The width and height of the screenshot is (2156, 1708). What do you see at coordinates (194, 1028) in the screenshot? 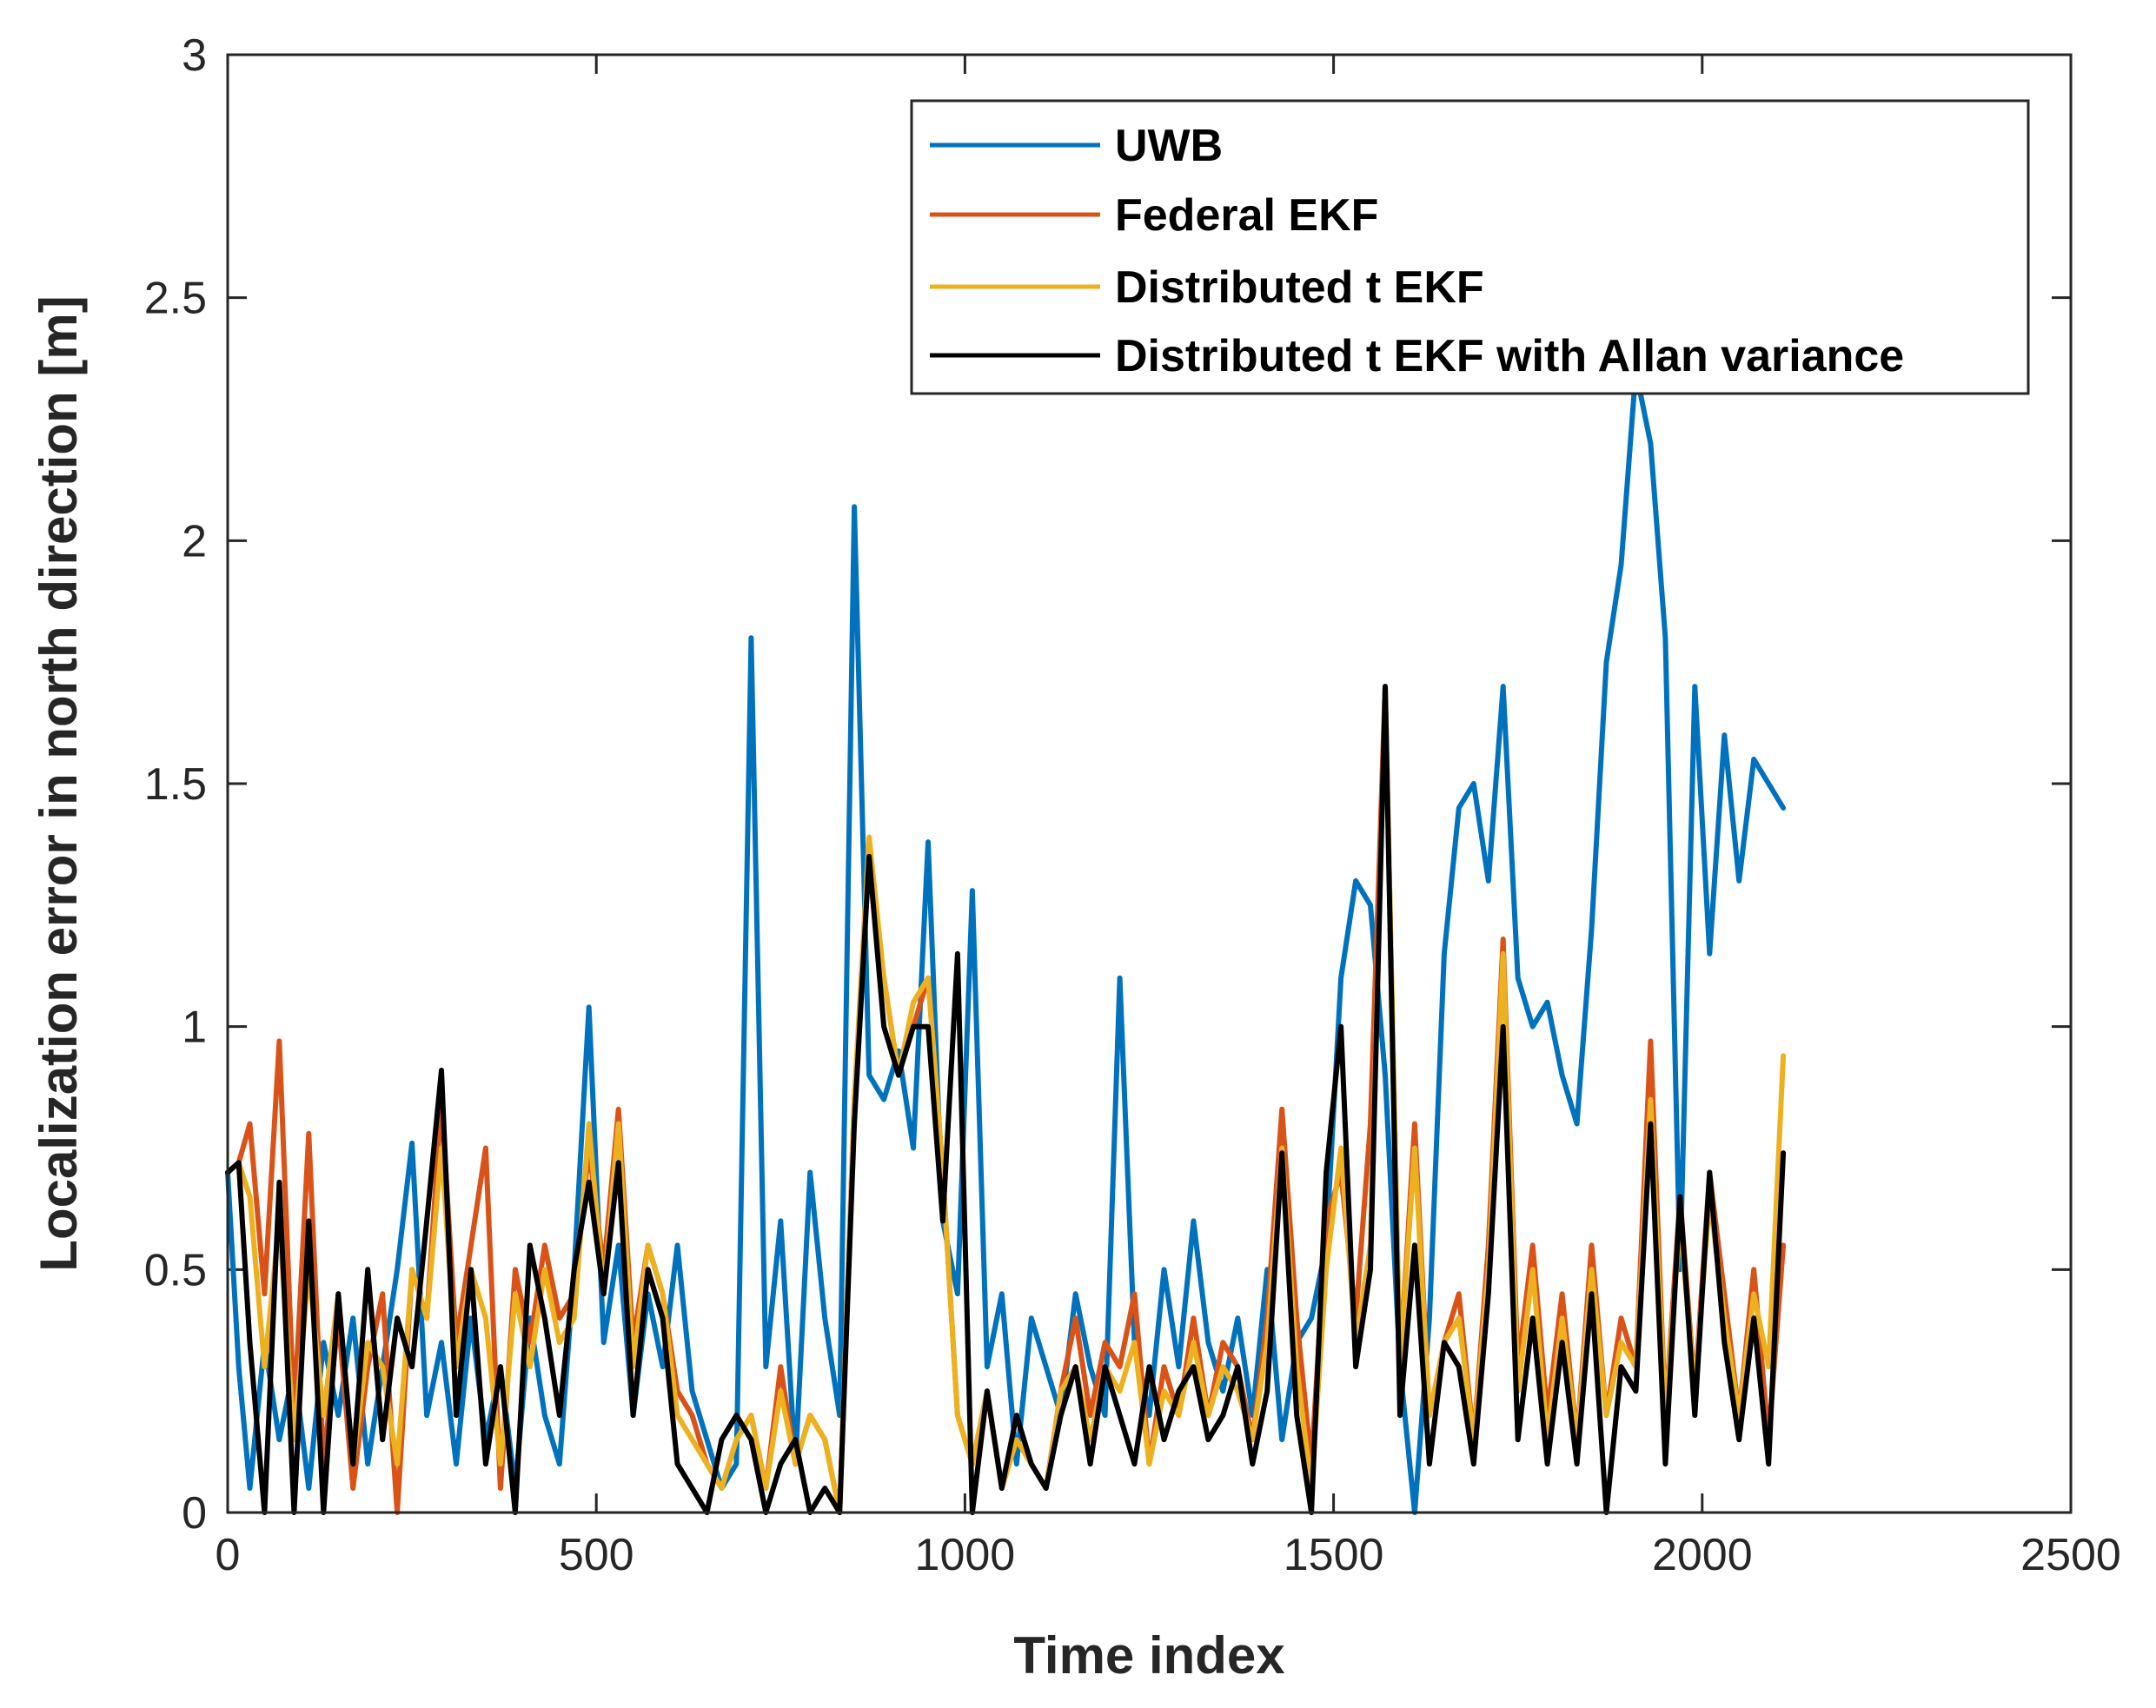
I see `y-tick-label: 1` at bounding box center [194, 1028].